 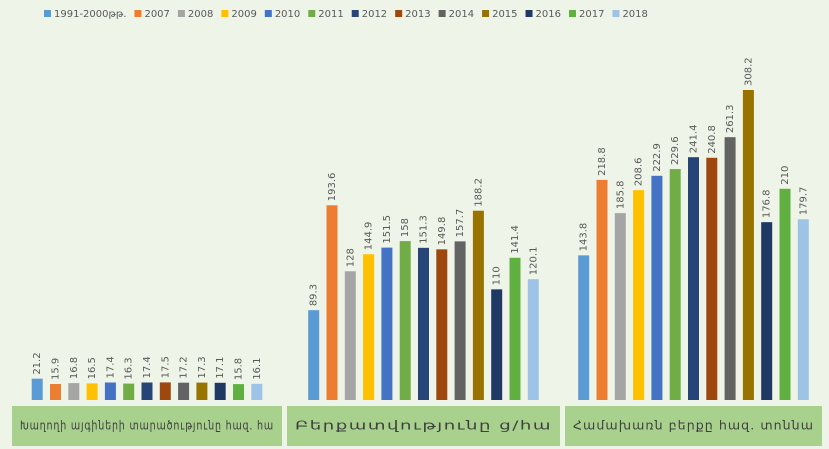 What do you see at coordinates (639, 172) in the screenshot?
I see `value-label: 208.6` at bounding box center [639, 172].